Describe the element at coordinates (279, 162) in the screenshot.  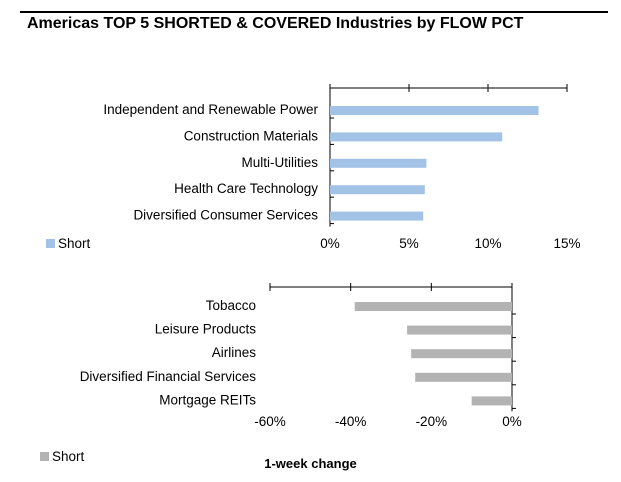
I see `top-category-label: Multi-Utilities` at that location.